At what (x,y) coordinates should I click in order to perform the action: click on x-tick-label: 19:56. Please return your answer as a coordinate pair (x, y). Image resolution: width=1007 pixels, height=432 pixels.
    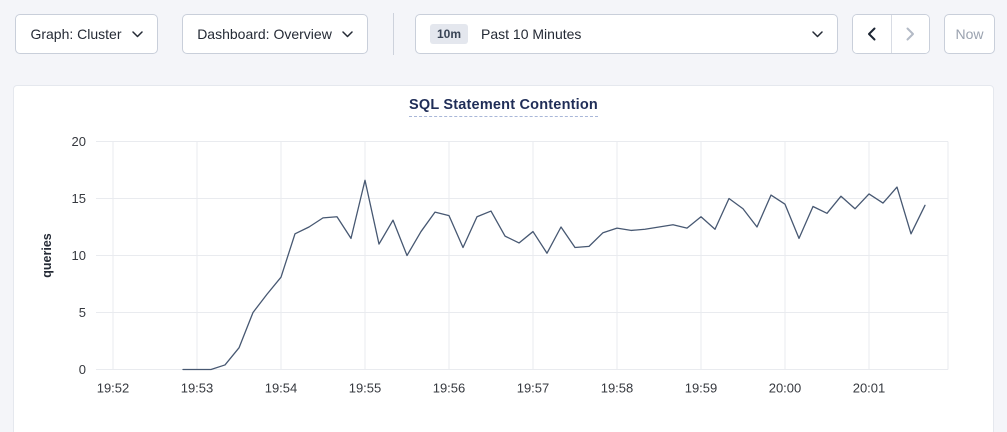
    Looking at the image, I should click on (449, 388).